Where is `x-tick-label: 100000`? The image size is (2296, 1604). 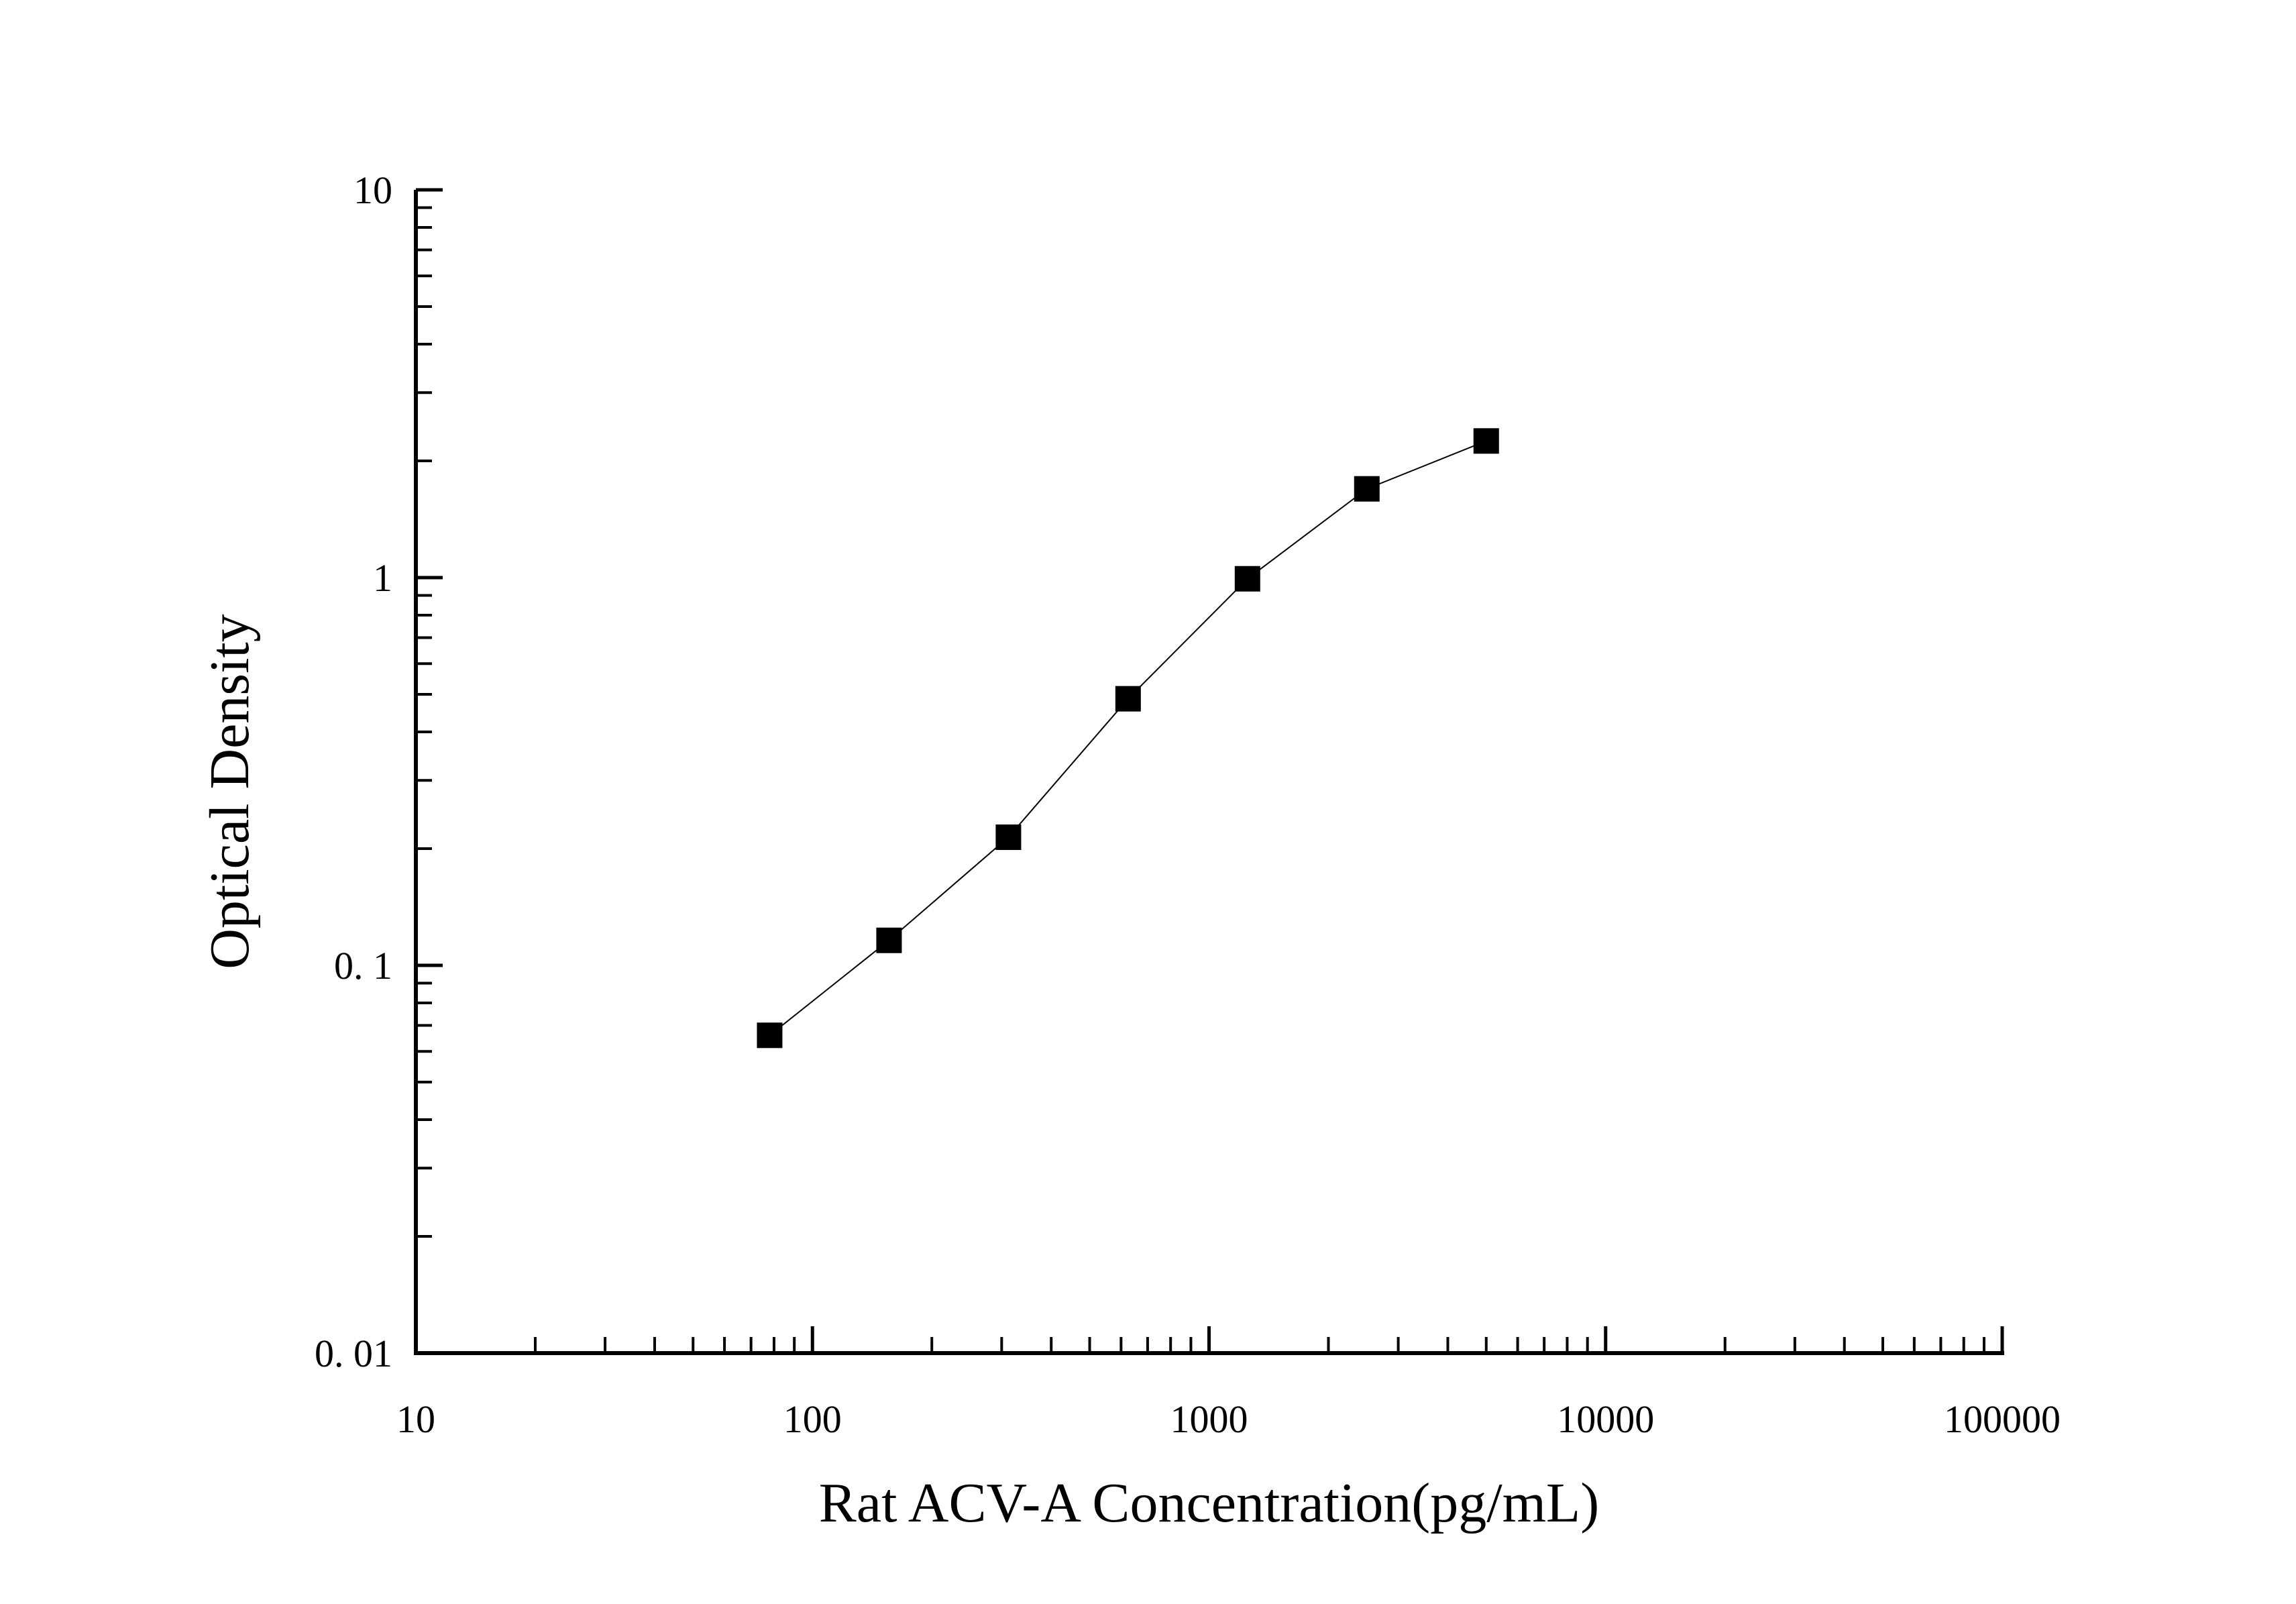 x-tick-label: 100000 is located at coordinates (2003, 1419).